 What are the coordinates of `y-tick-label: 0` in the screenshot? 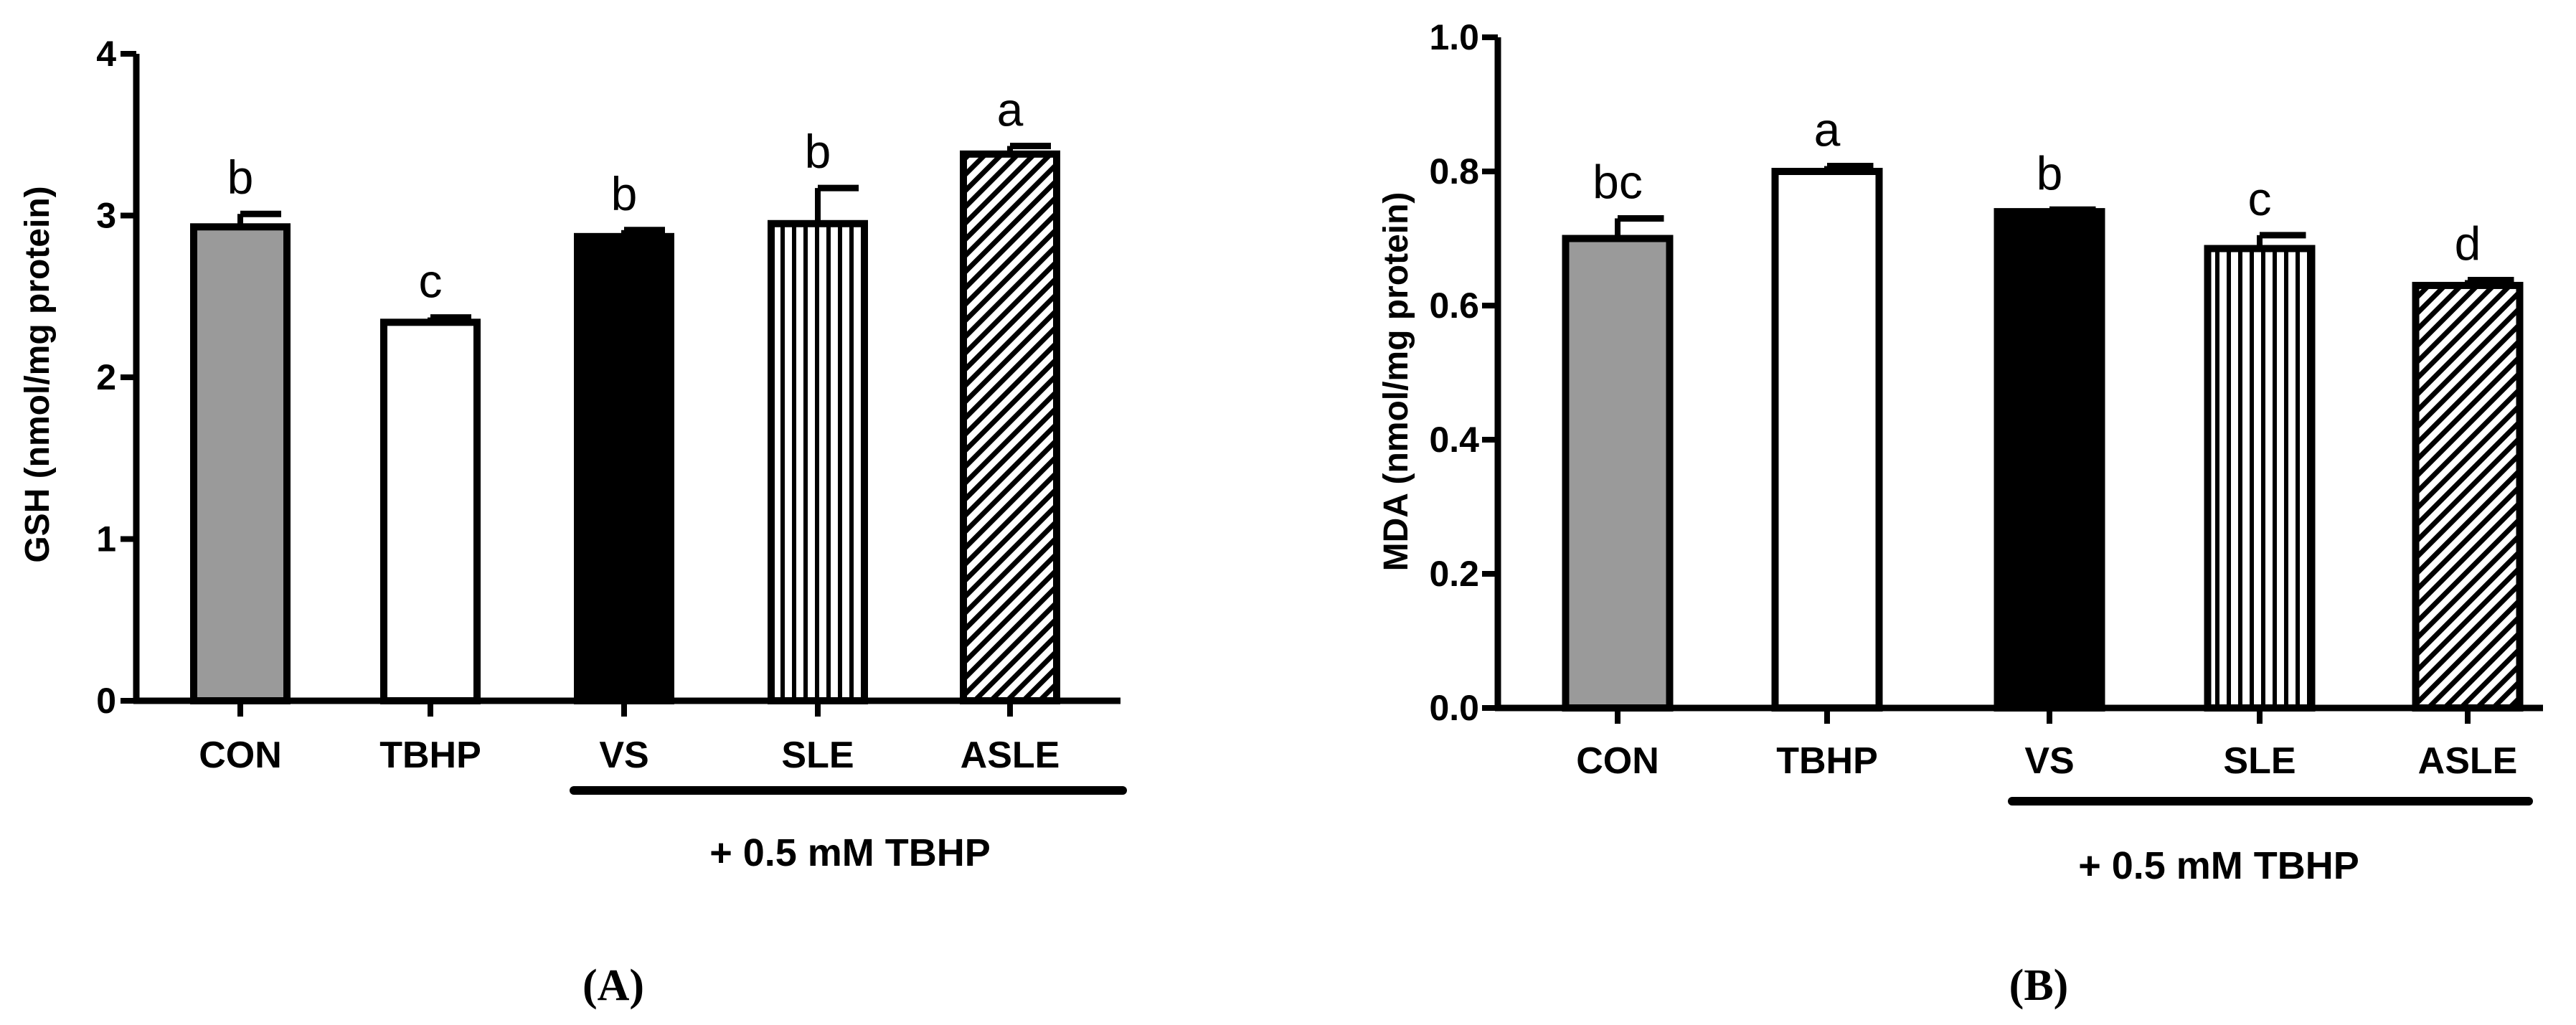 It's located at (106, 701).